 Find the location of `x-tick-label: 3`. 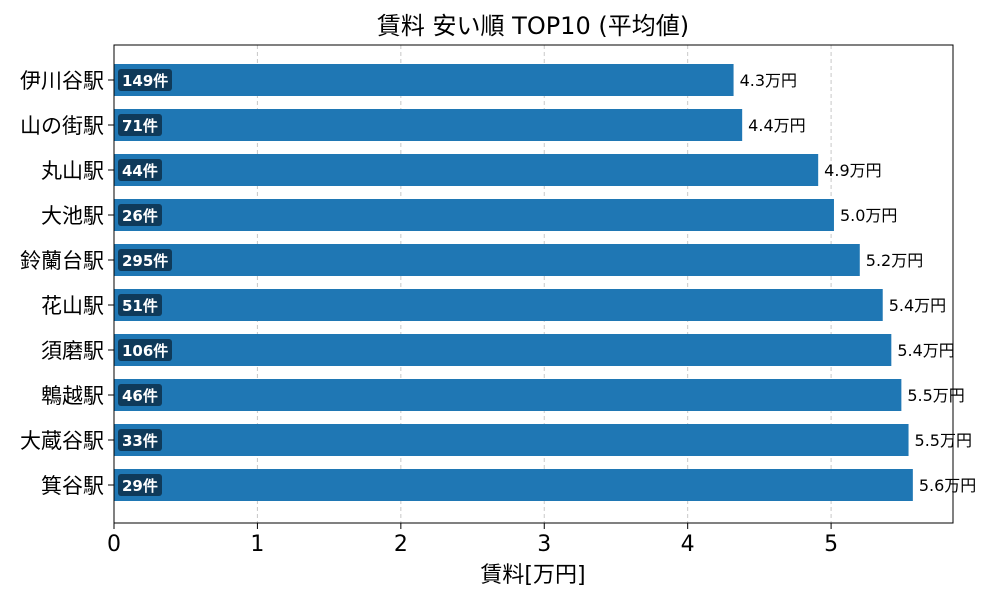

x-tick-label: 3 is located at coordinates (544, 544).